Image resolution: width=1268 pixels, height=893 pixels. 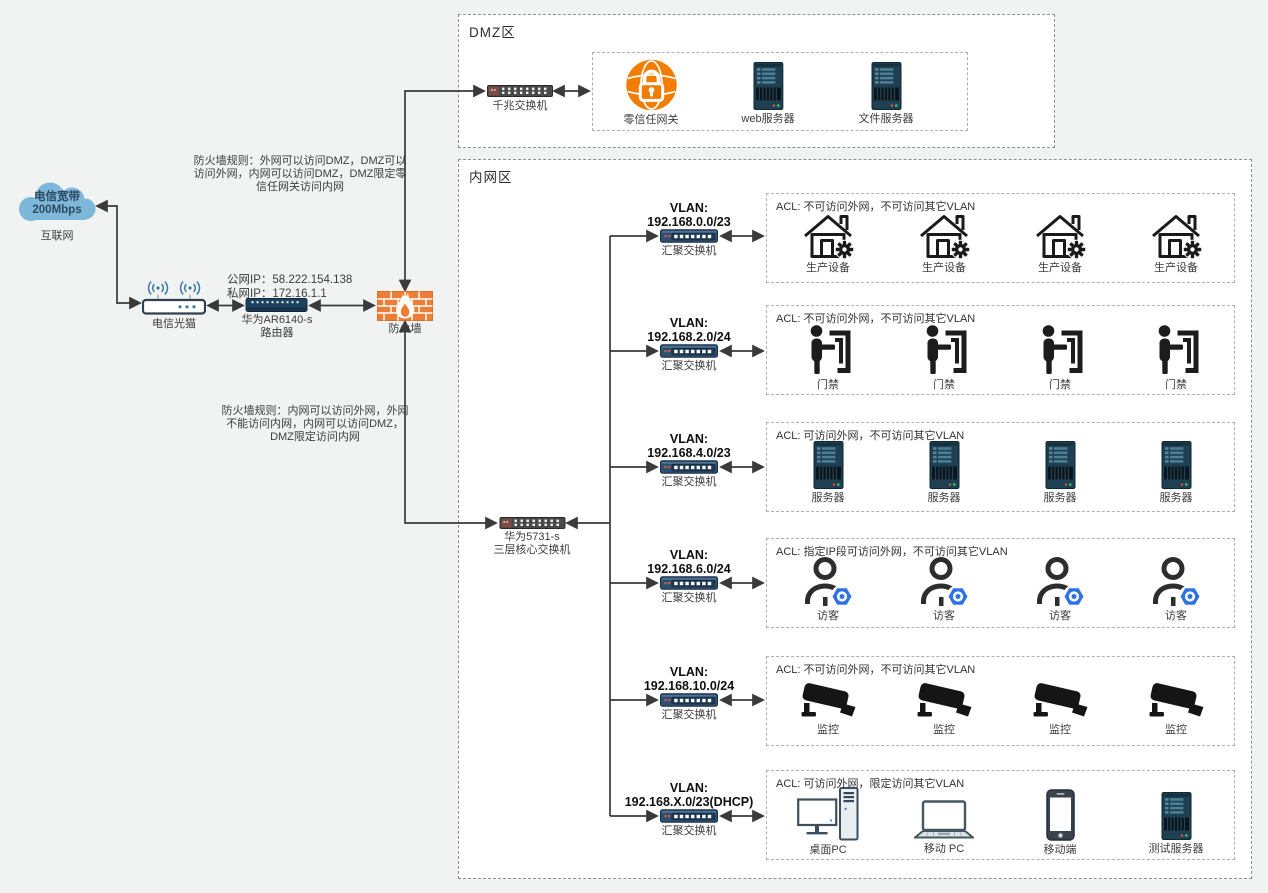 I want to click on firewall: 防火墙, so click(x=405, y=313).